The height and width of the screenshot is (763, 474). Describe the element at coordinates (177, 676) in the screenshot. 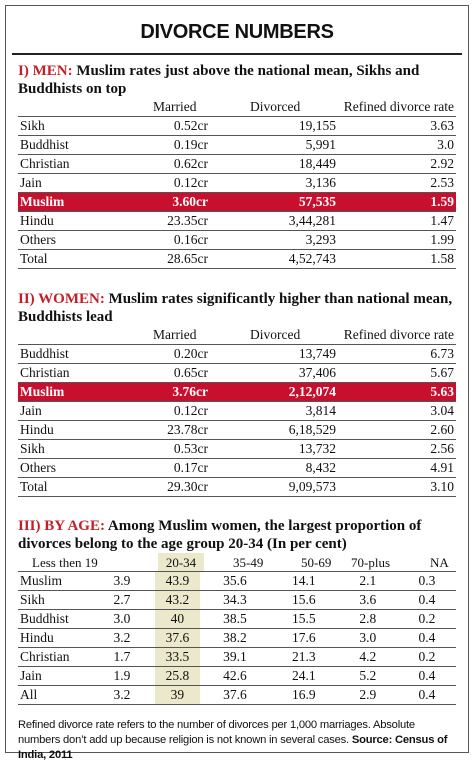

I see `age-value-col-1: 25.8` at that location.